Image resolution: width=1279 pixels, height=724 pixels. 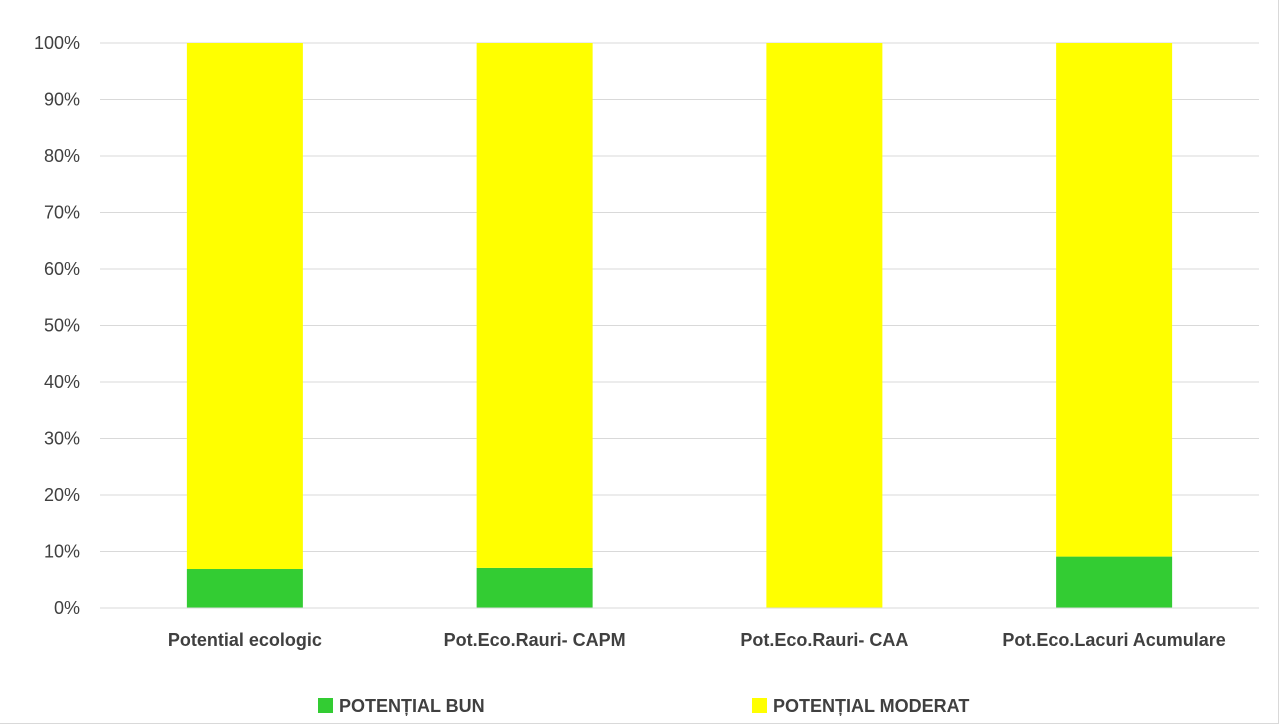 I want to click on y-tick-label: 40%, so click(x=62, y=382).